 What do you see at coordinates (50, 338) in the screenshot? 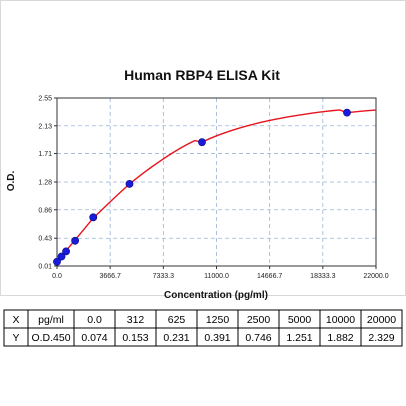
I see `table-y-row-cell: O.D.450` at bounding box center [50, 338].